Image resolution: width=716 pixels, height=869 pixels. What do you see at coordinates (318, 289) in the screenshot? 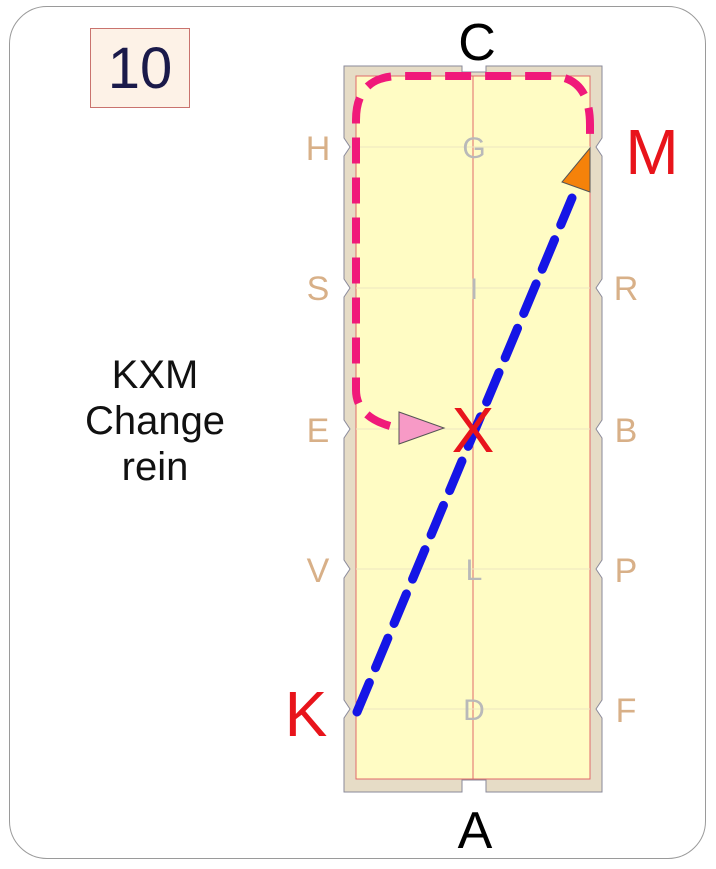
I see `letter-left-2: S` at bounding box center [318, 289].